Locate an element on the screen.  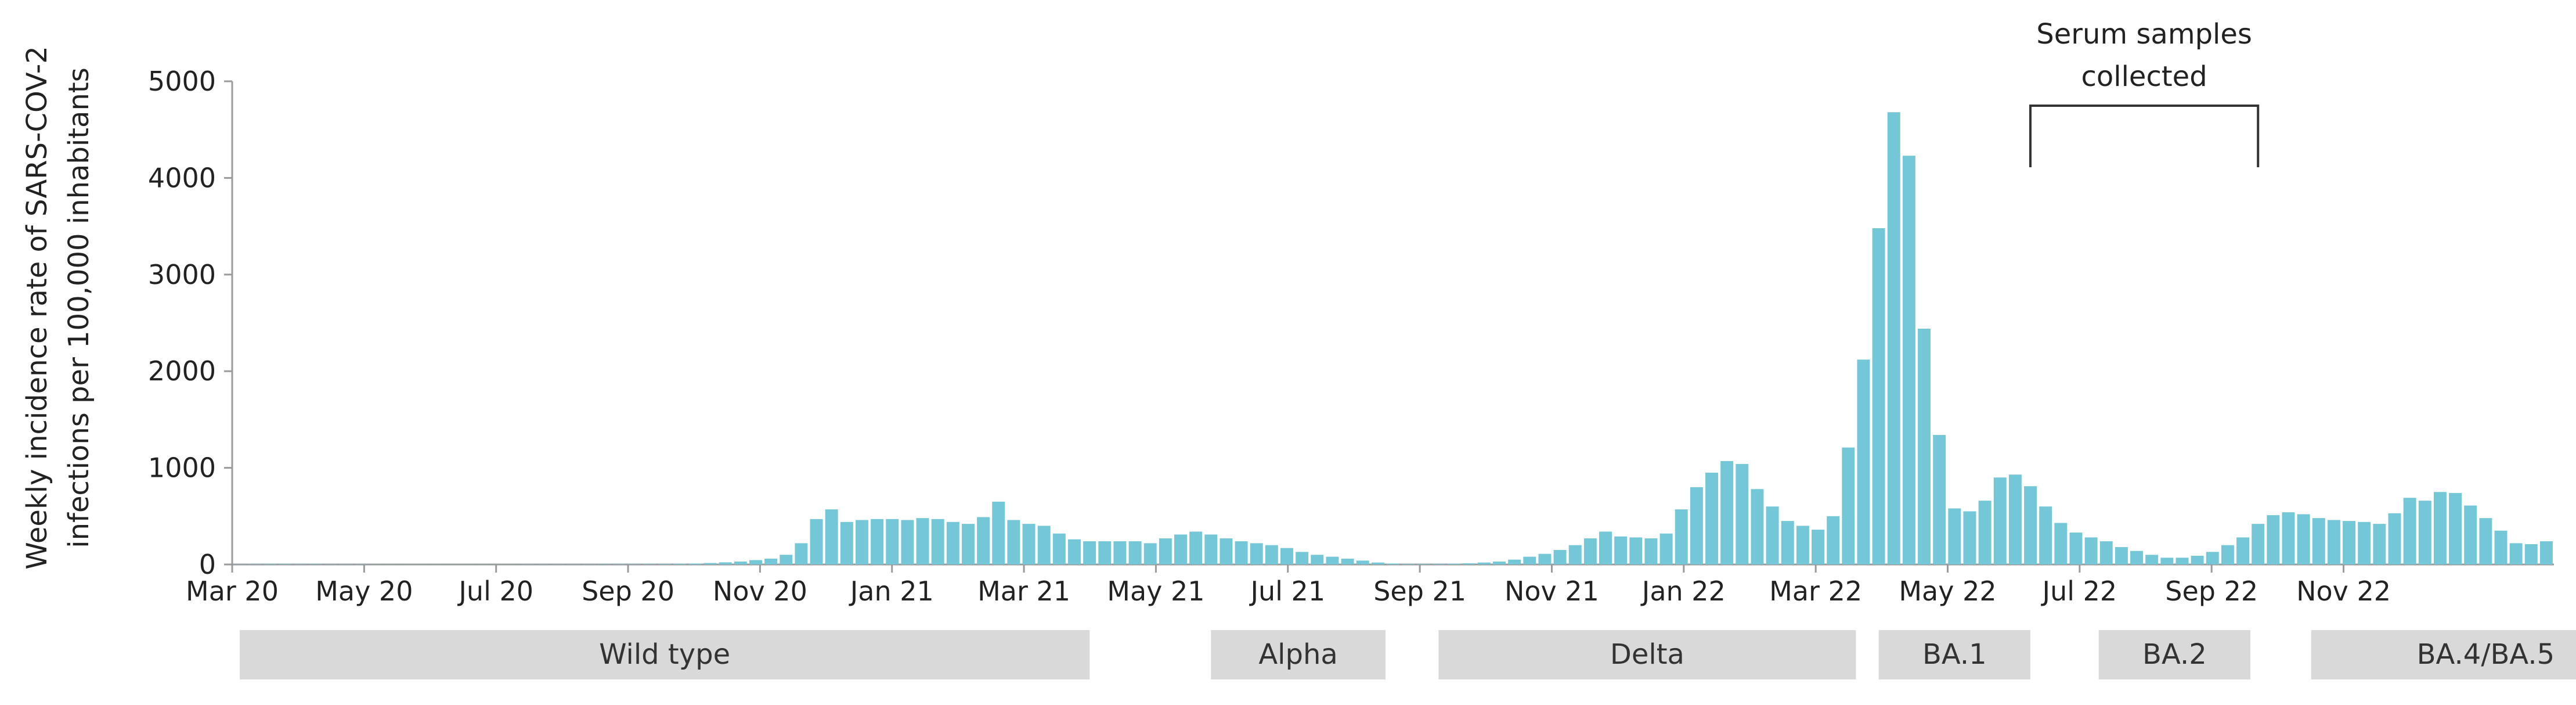
variant-label: Wild type is located at coordinates (665, 654).